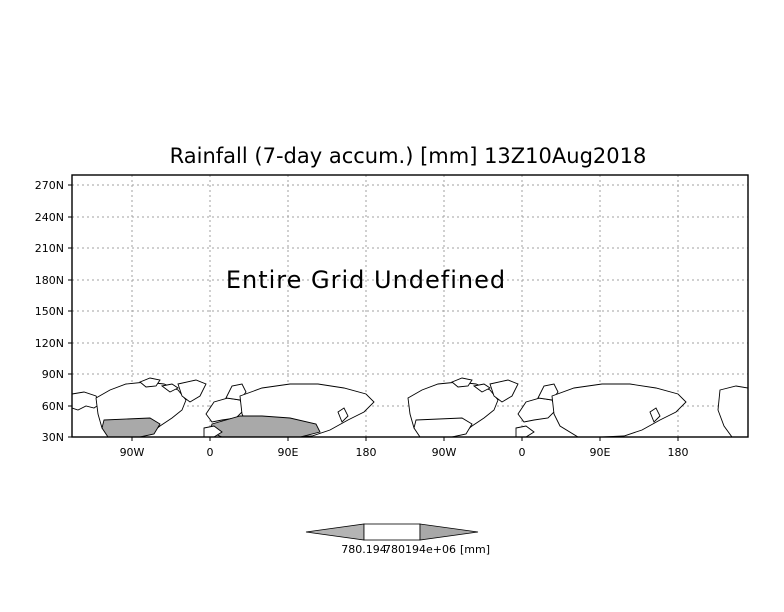 Image resolution: width=784 pixels, height=612 pixels. I want to click on colorbar: 780.194 780194e+06 [mm], so click(397, 539).